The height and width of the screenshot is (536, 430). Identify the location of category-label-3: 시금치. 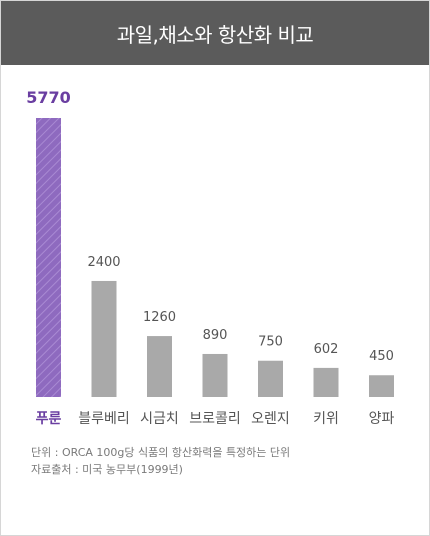
(159, 419).